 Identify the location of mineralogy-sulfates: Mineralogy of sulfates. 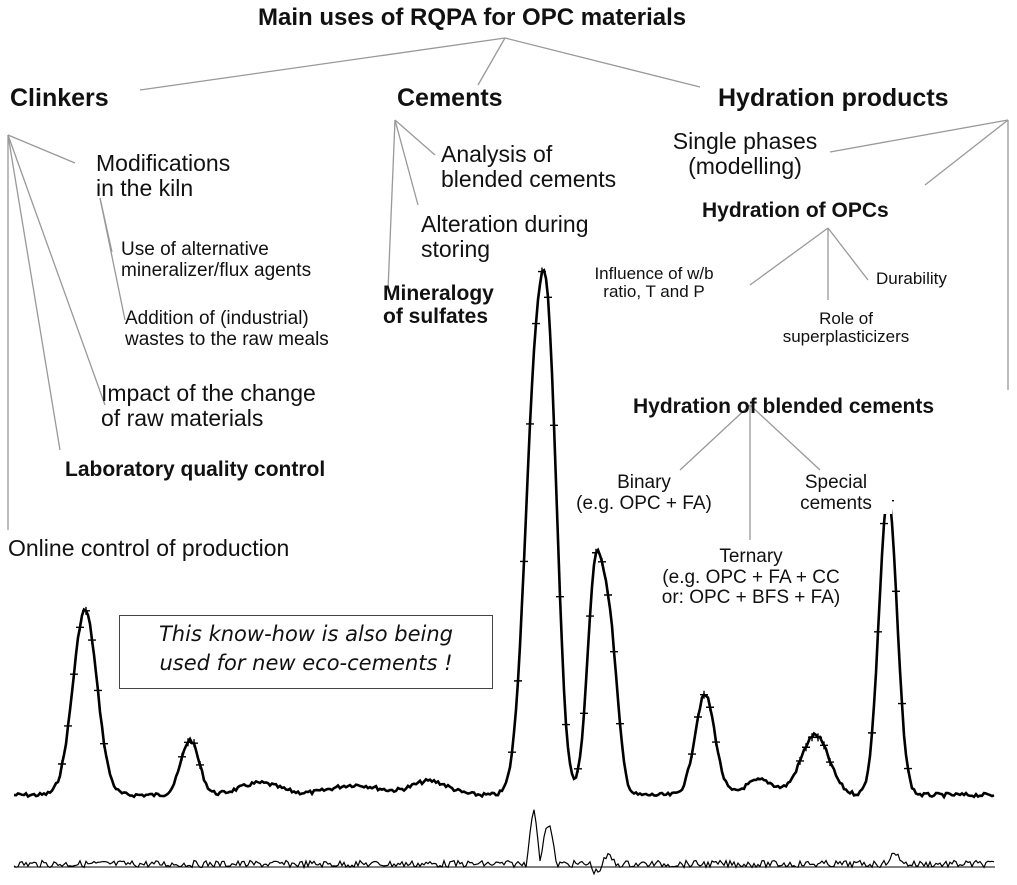
(438, 305).